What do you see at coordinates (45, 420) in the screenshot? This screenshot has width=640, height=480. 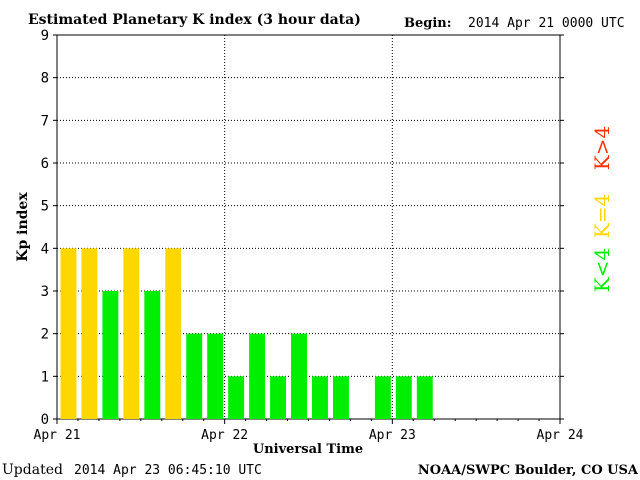 I see `y-tick-label: 0` at bounding box center [45, 420].